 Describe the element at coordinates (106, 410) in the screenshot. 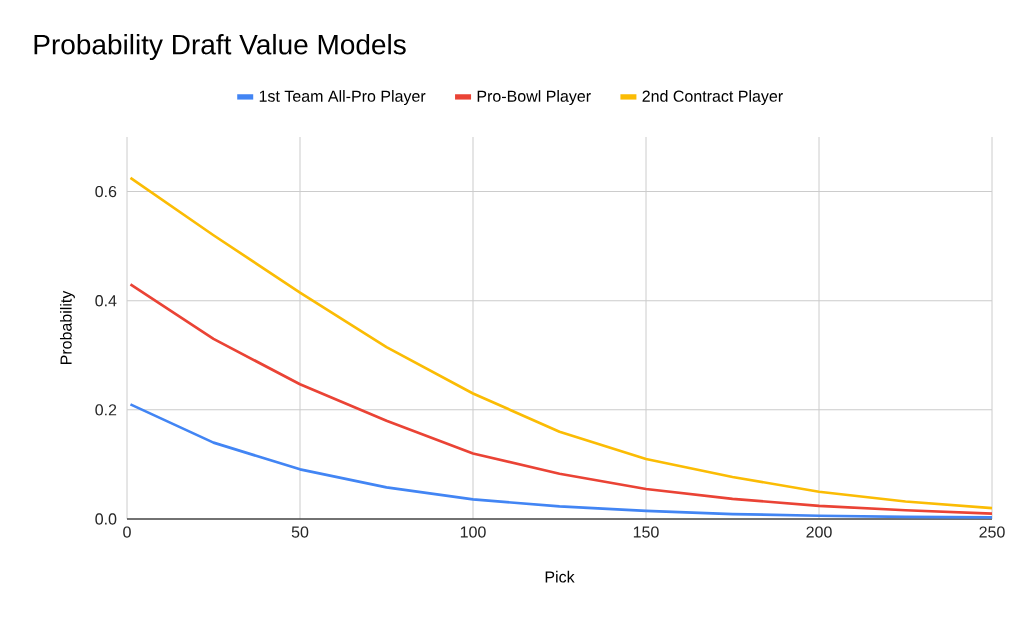

I see `y-tick-label: 0.2` at that location.